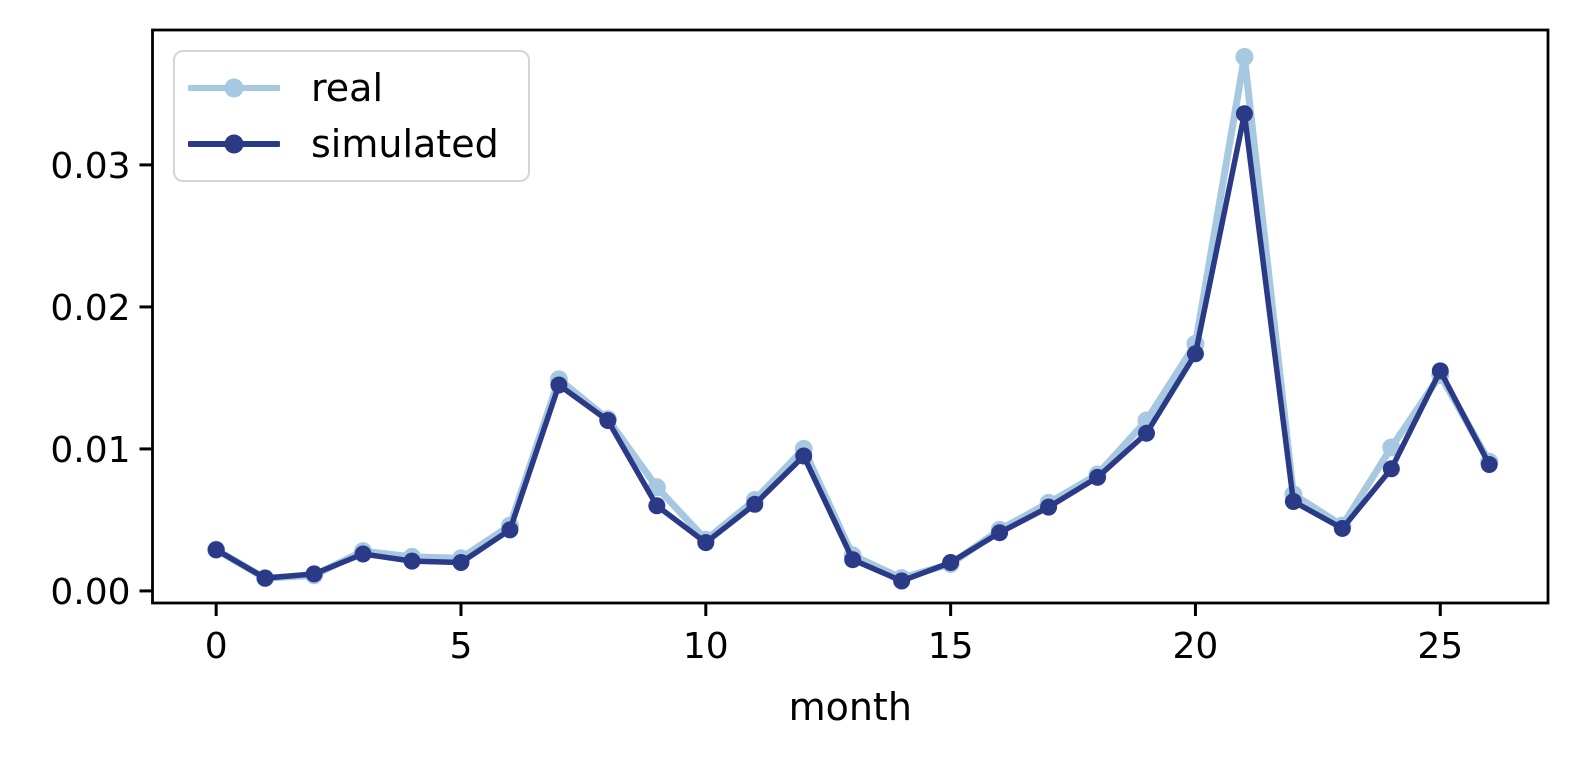  What do you see at coordinates (405, 143) in the screenshot?
I see `legend-label-simulated: simulated` at bounding box center [405, 143].